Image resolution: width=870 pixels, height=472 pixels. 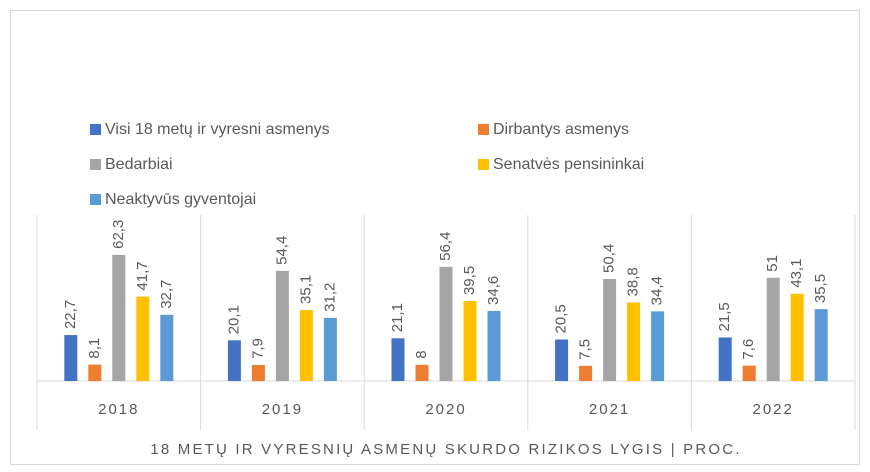 What do you see at coordinates (257, 348) in the screenshot?
I see `value-label: 7,9` at bounding box center [257, 348].